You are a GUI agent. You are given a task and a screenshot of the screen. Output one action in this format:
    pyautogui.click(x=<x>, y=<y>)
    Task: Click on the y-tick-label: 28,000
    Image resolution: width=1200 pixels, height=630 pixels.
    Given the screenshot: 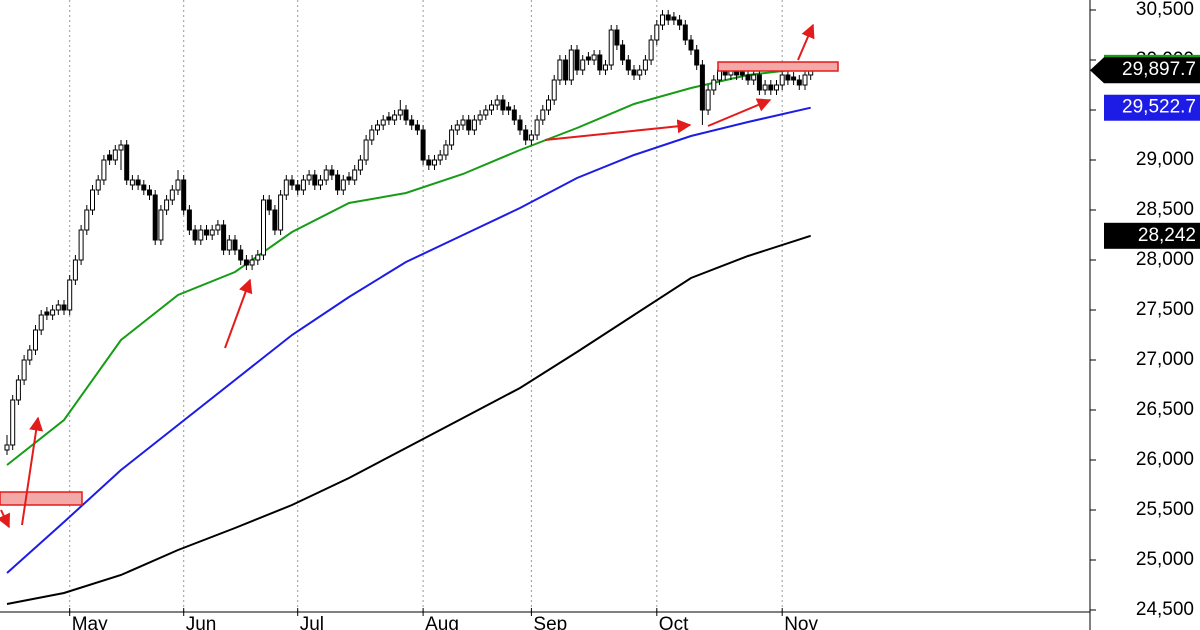 What is the action you would take?
    pyautogui.click(x=1165, y=259)
    